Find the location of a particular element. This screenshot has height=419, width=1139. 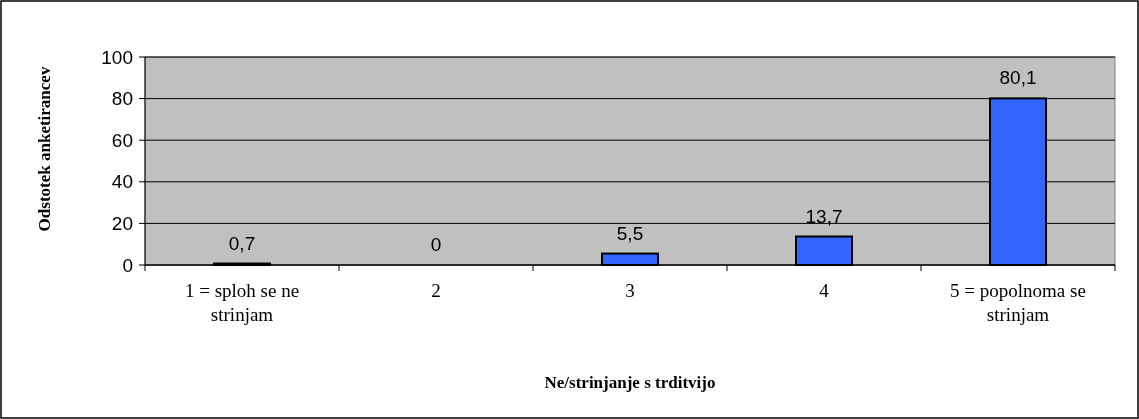

x-tick-label: 4 is located at coordinates (824, 290).